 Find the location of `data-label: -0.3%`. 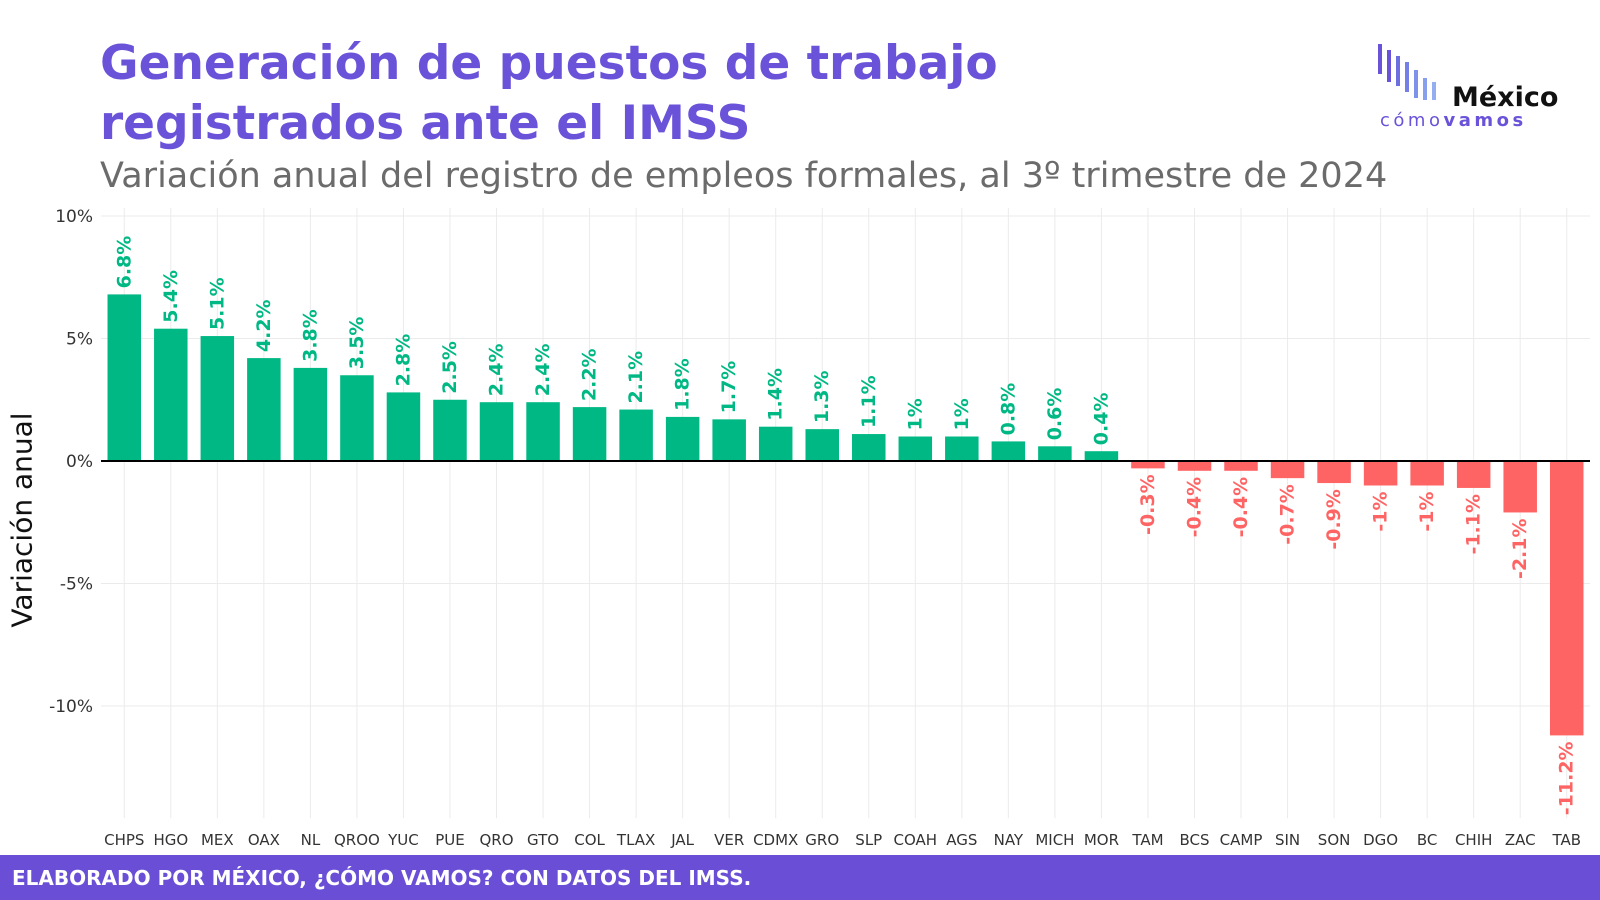

data-label: -0.3% is located at coordinates (1148, 504).